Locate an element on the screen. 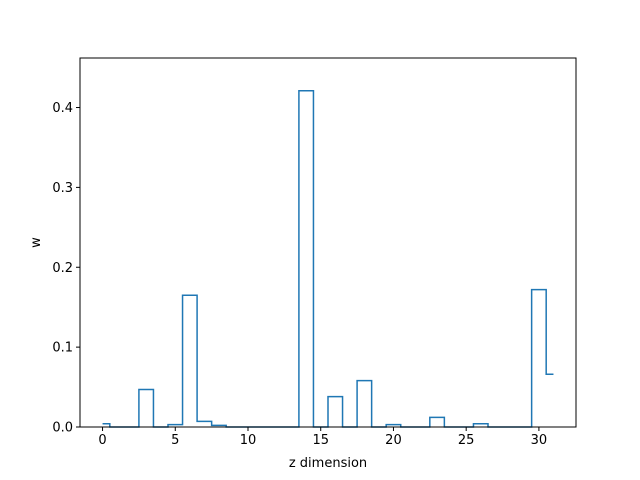 Image resolution: width=640 pixels, height=480 pixels. x-tick-label: 15 is located at coordinates (320, 440).